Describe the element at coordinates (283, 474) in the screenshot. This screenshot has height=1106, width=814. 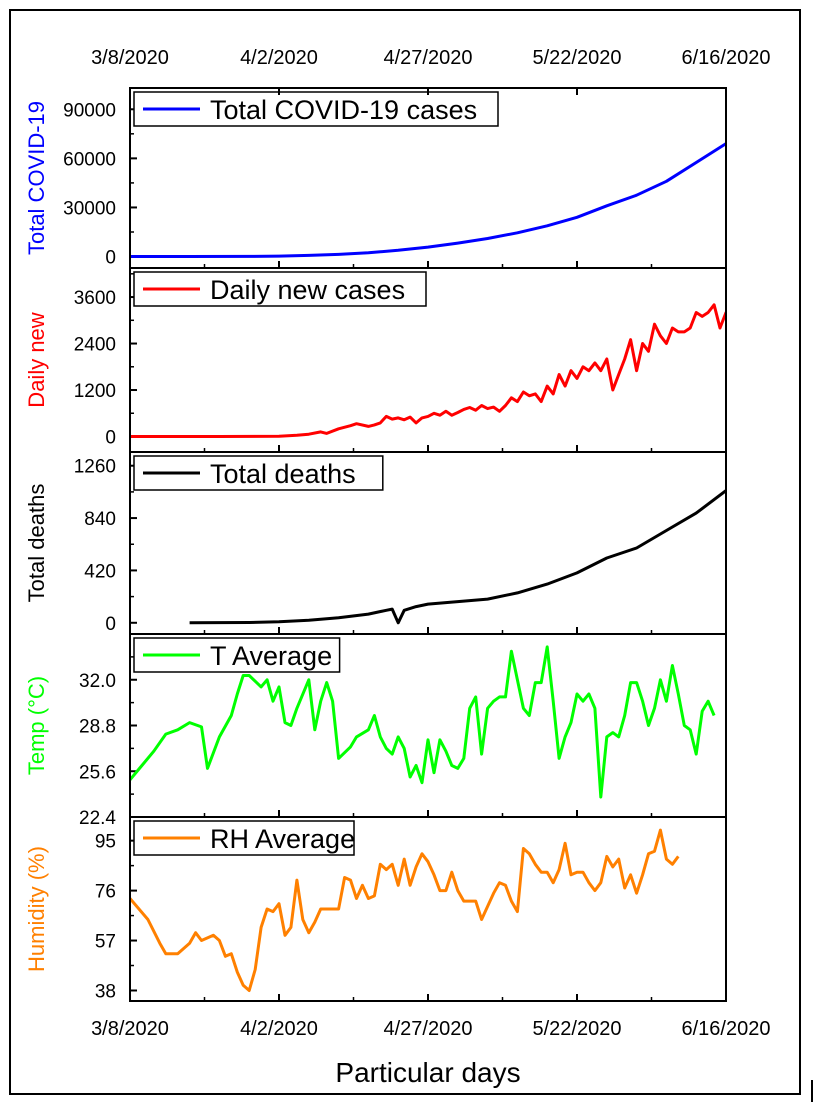
I see `legend-label: Total deaths` at that location.